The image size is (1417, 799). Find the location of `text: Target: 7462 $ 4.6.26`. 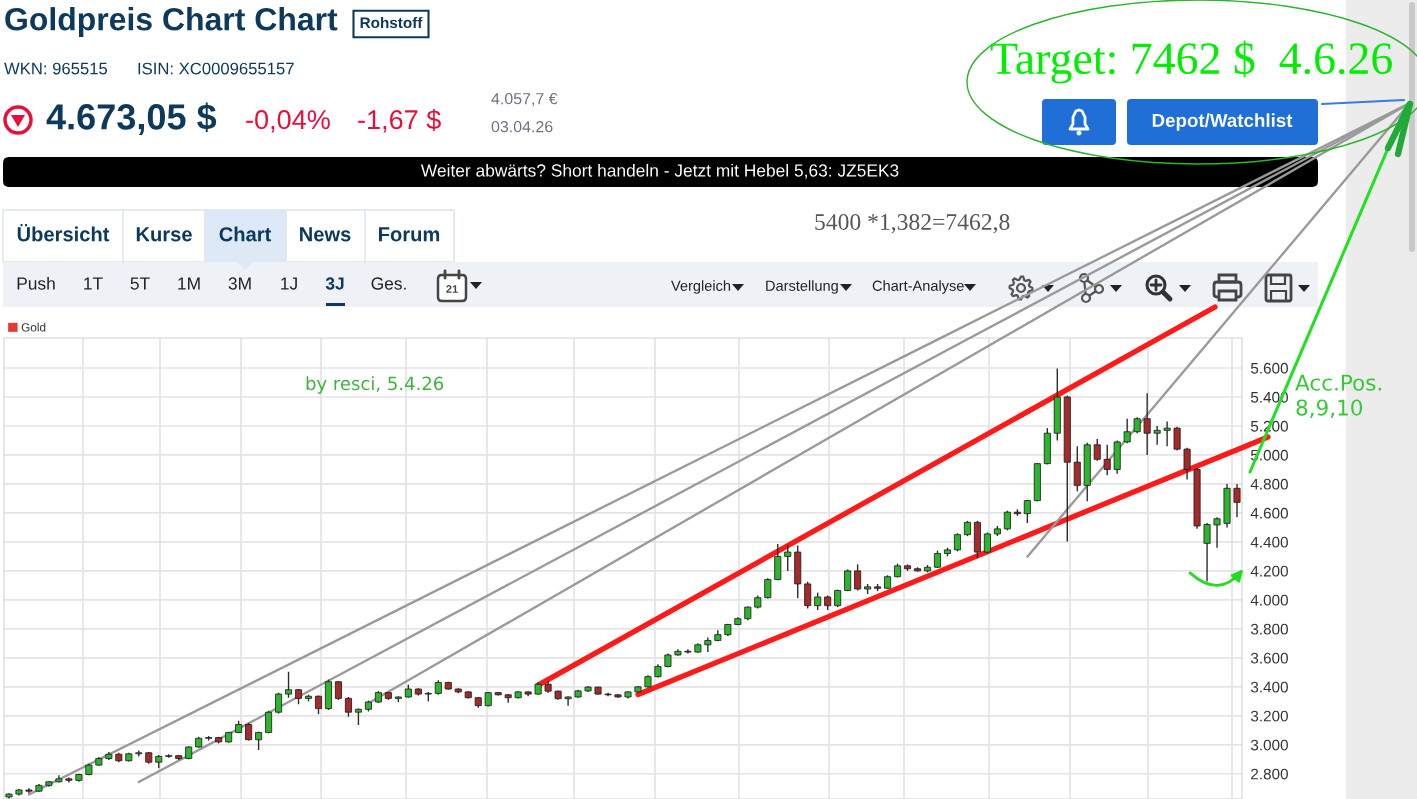

text: Target: 7462 $ 4.6.26 is located at coordinates (1191, 62).